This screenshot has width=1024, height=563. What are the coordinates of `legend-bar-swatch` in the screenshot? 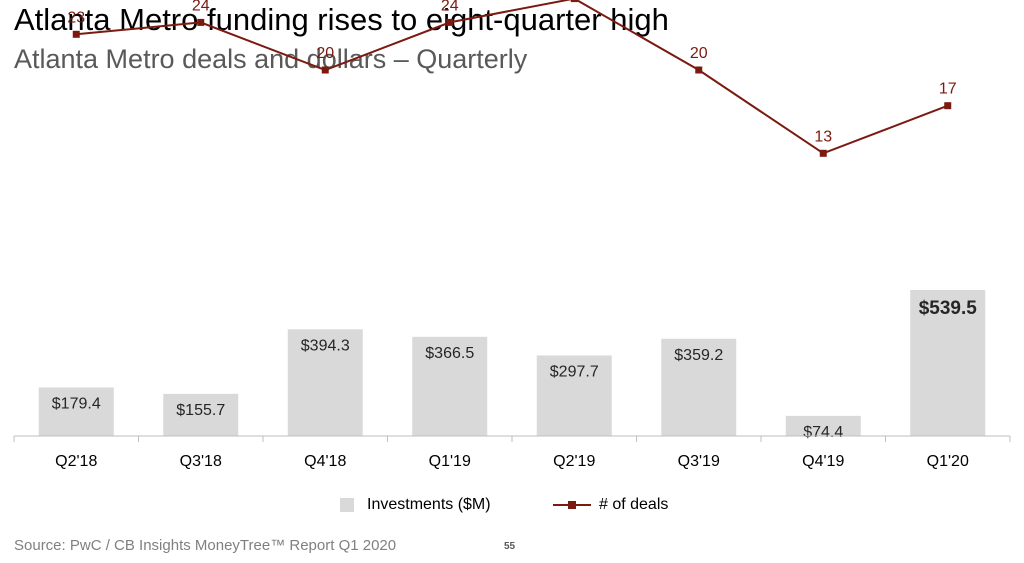 It's located at (347, 505).